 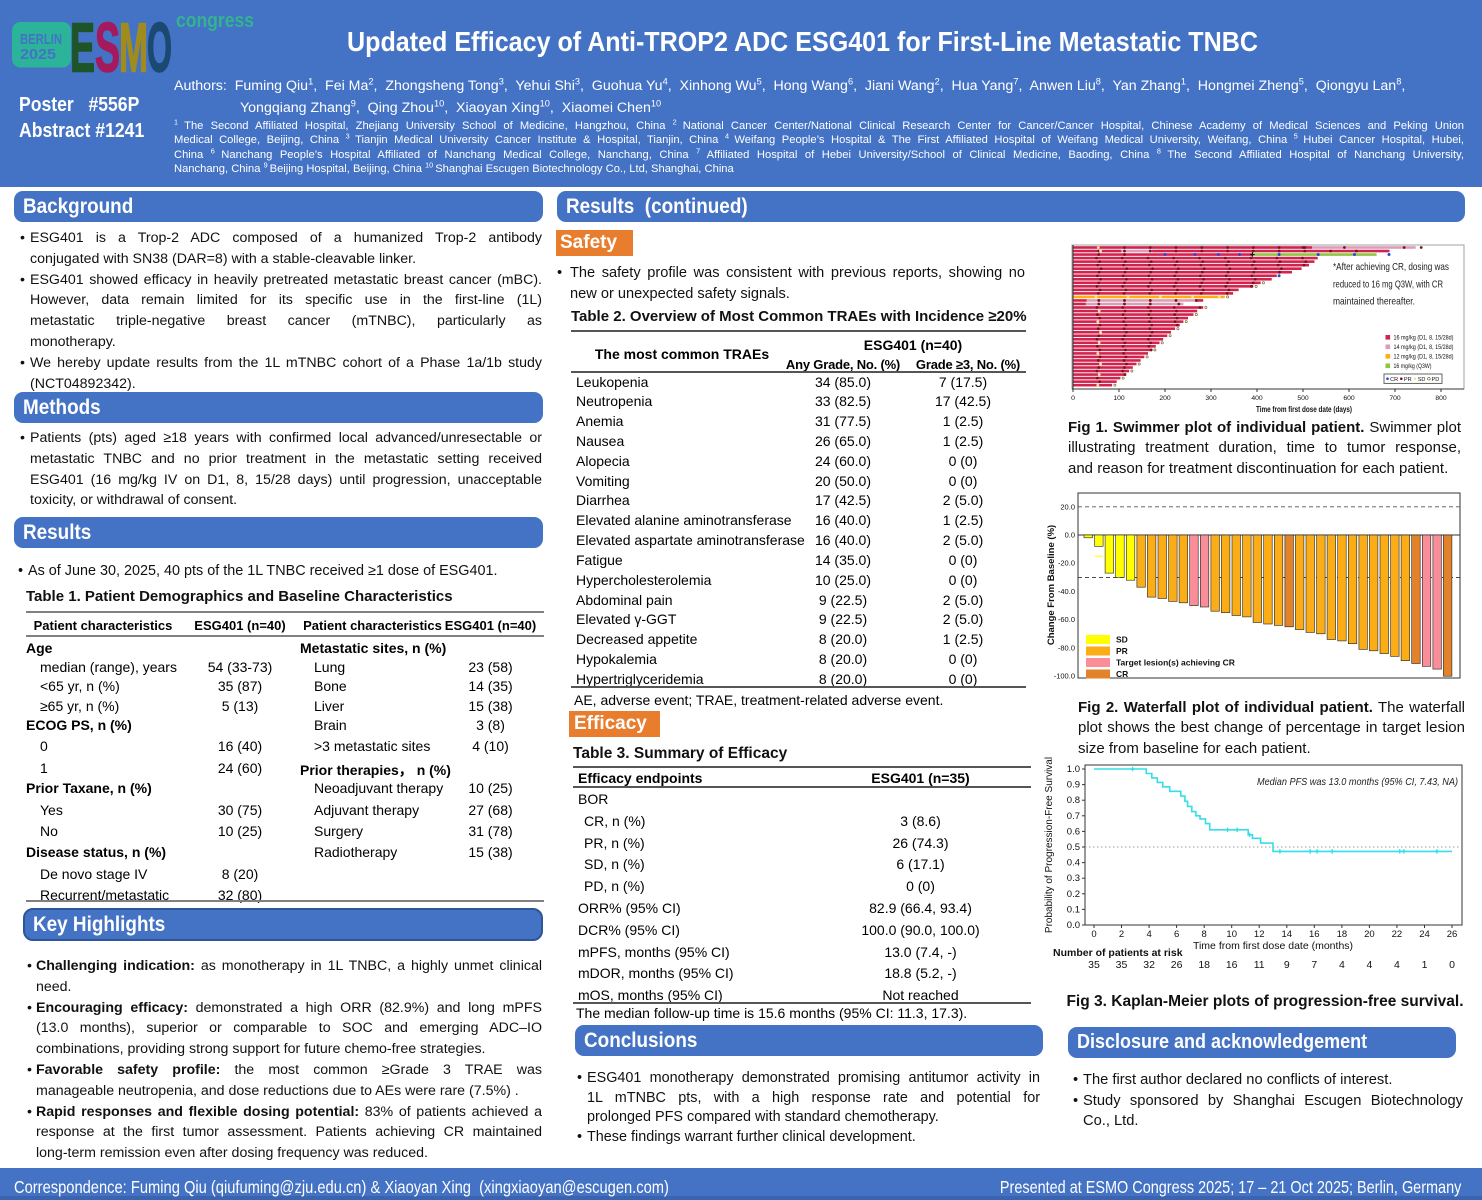 What do you see at coordinates (1073, 909) in the screenshot?
I see `svg-text: 0.1` at bounding box center [1073, 909].